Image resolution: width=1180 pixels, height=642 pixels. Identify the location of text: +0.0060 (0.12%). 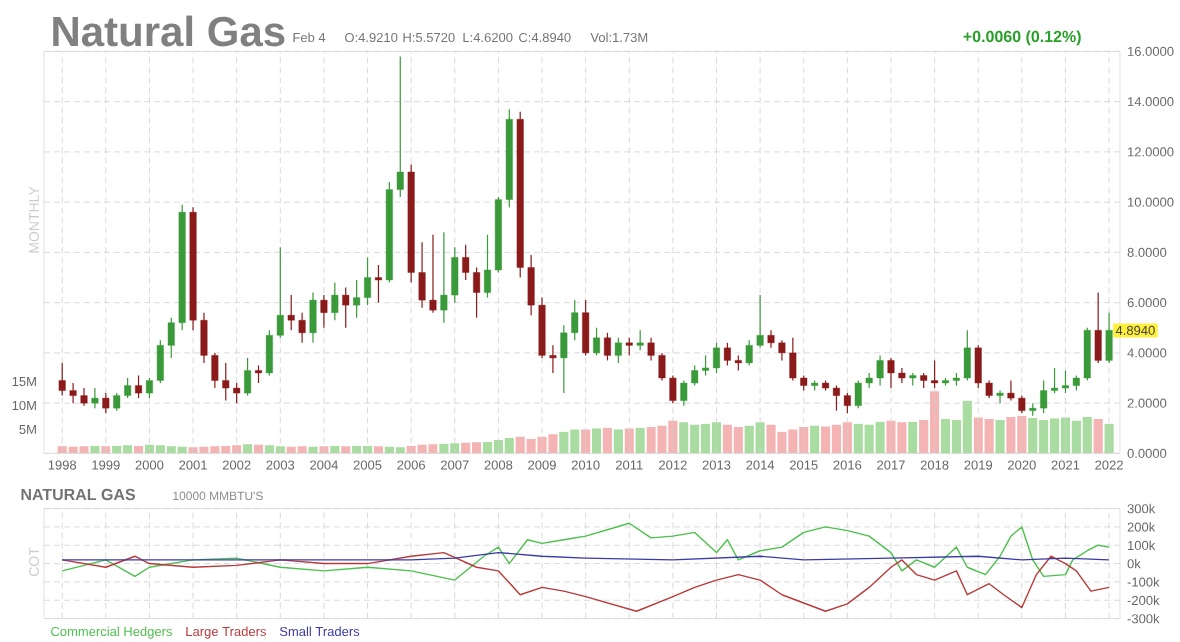
(1022, 38).